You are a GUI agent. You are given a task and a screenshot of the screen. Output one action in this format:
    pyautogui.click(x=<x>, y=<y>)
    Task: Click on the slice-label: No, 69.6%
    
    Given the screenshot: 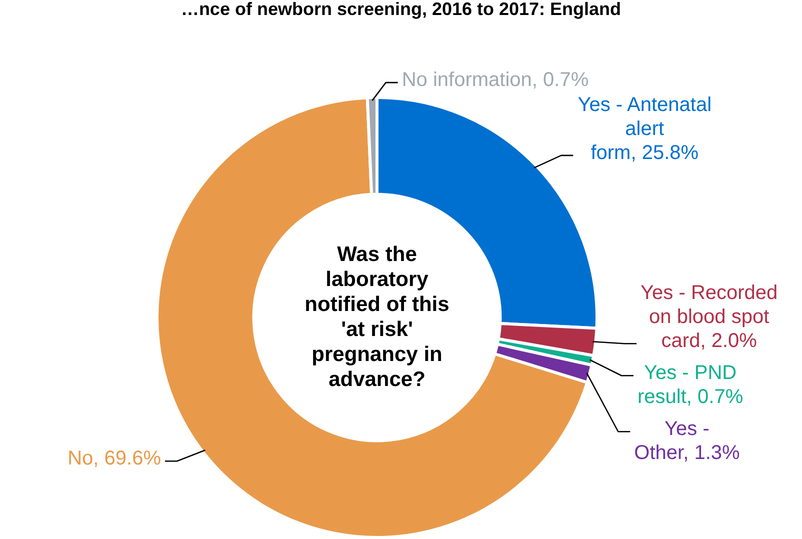 What is the action you would take?
    pyautogui.click(x=115, y=459)
    